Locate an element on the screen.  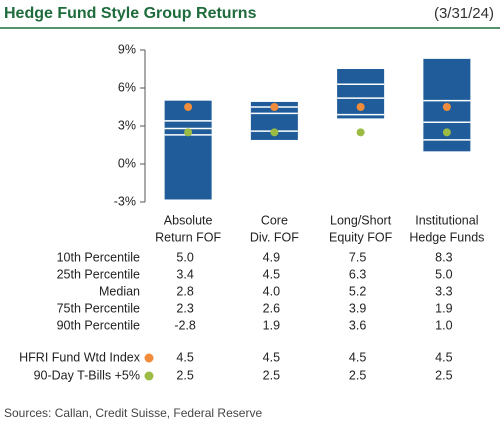
table-value: 3.4 is located at coordinates (184, 274).